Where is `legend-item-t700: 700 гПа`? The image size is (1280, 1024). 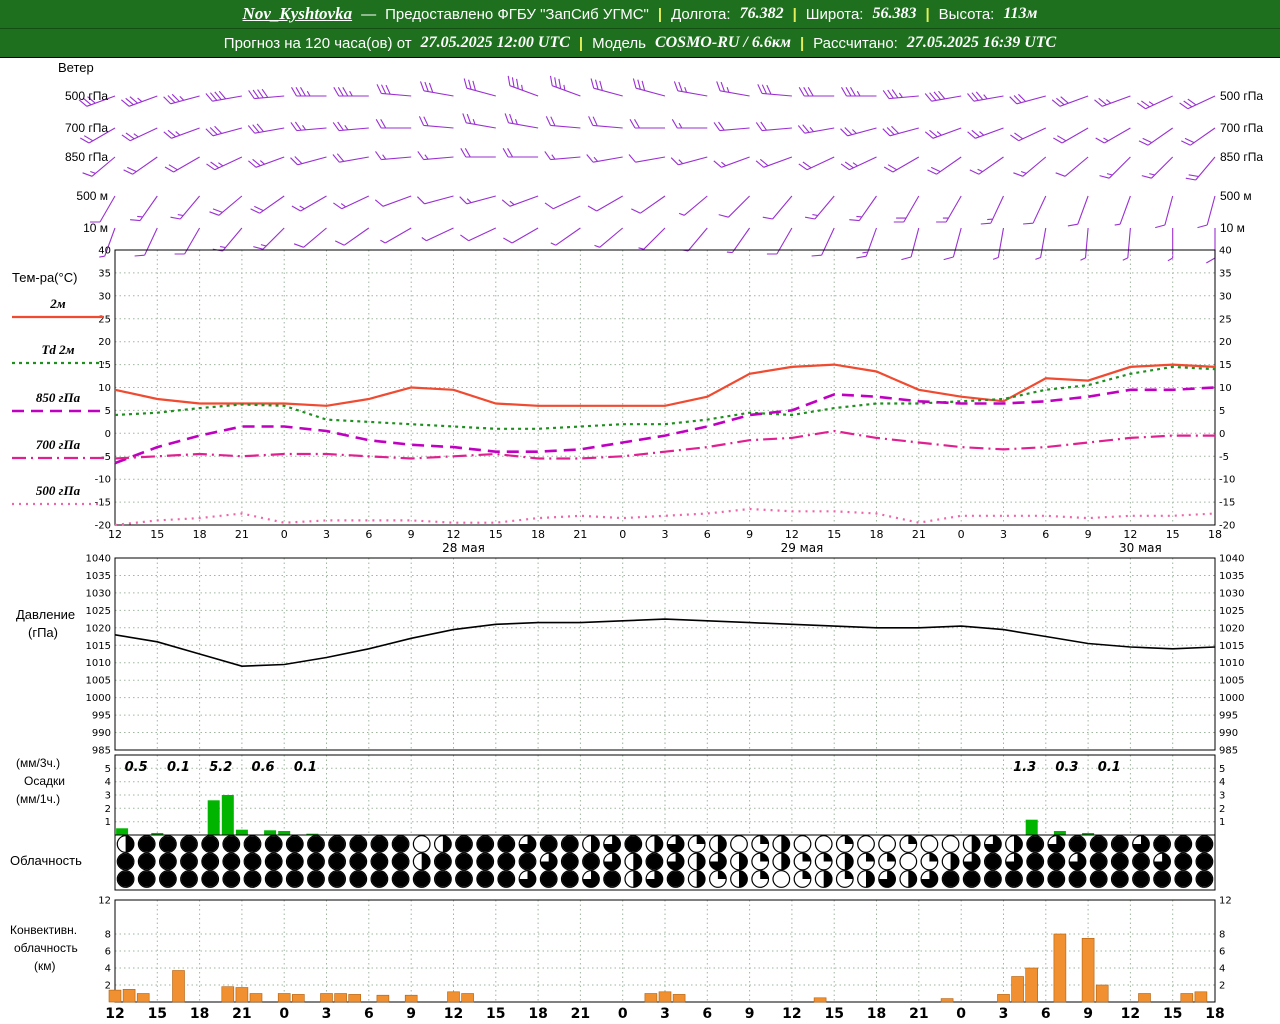
legend-item-t700: 700 гПа is located at coordinates (58, 450).